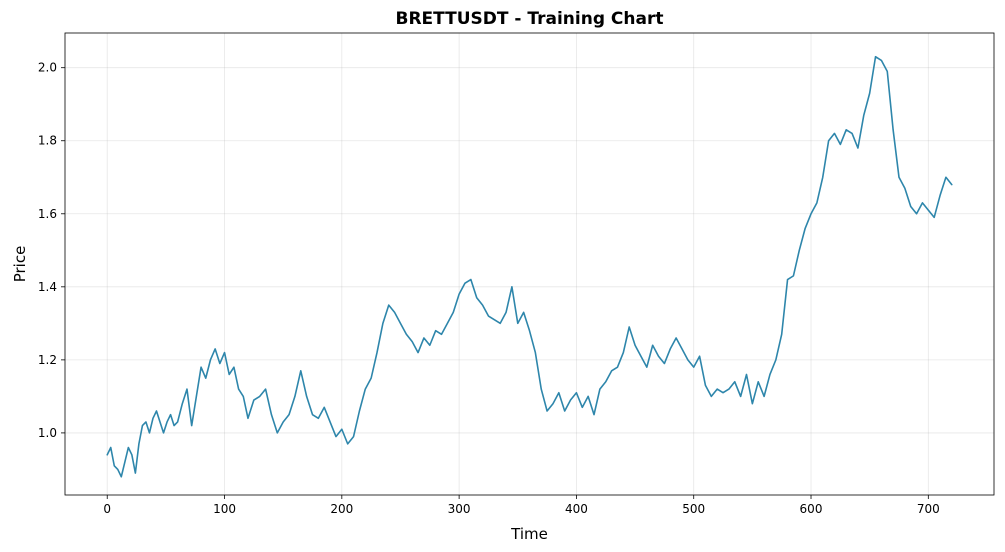 Image resolution: width=1005 pixels, height=552 pixels. What do you see at coordinates (47, 68) in the screenshot?
I see `y-tick-label: 2.0` at bounding box center [47, 68].